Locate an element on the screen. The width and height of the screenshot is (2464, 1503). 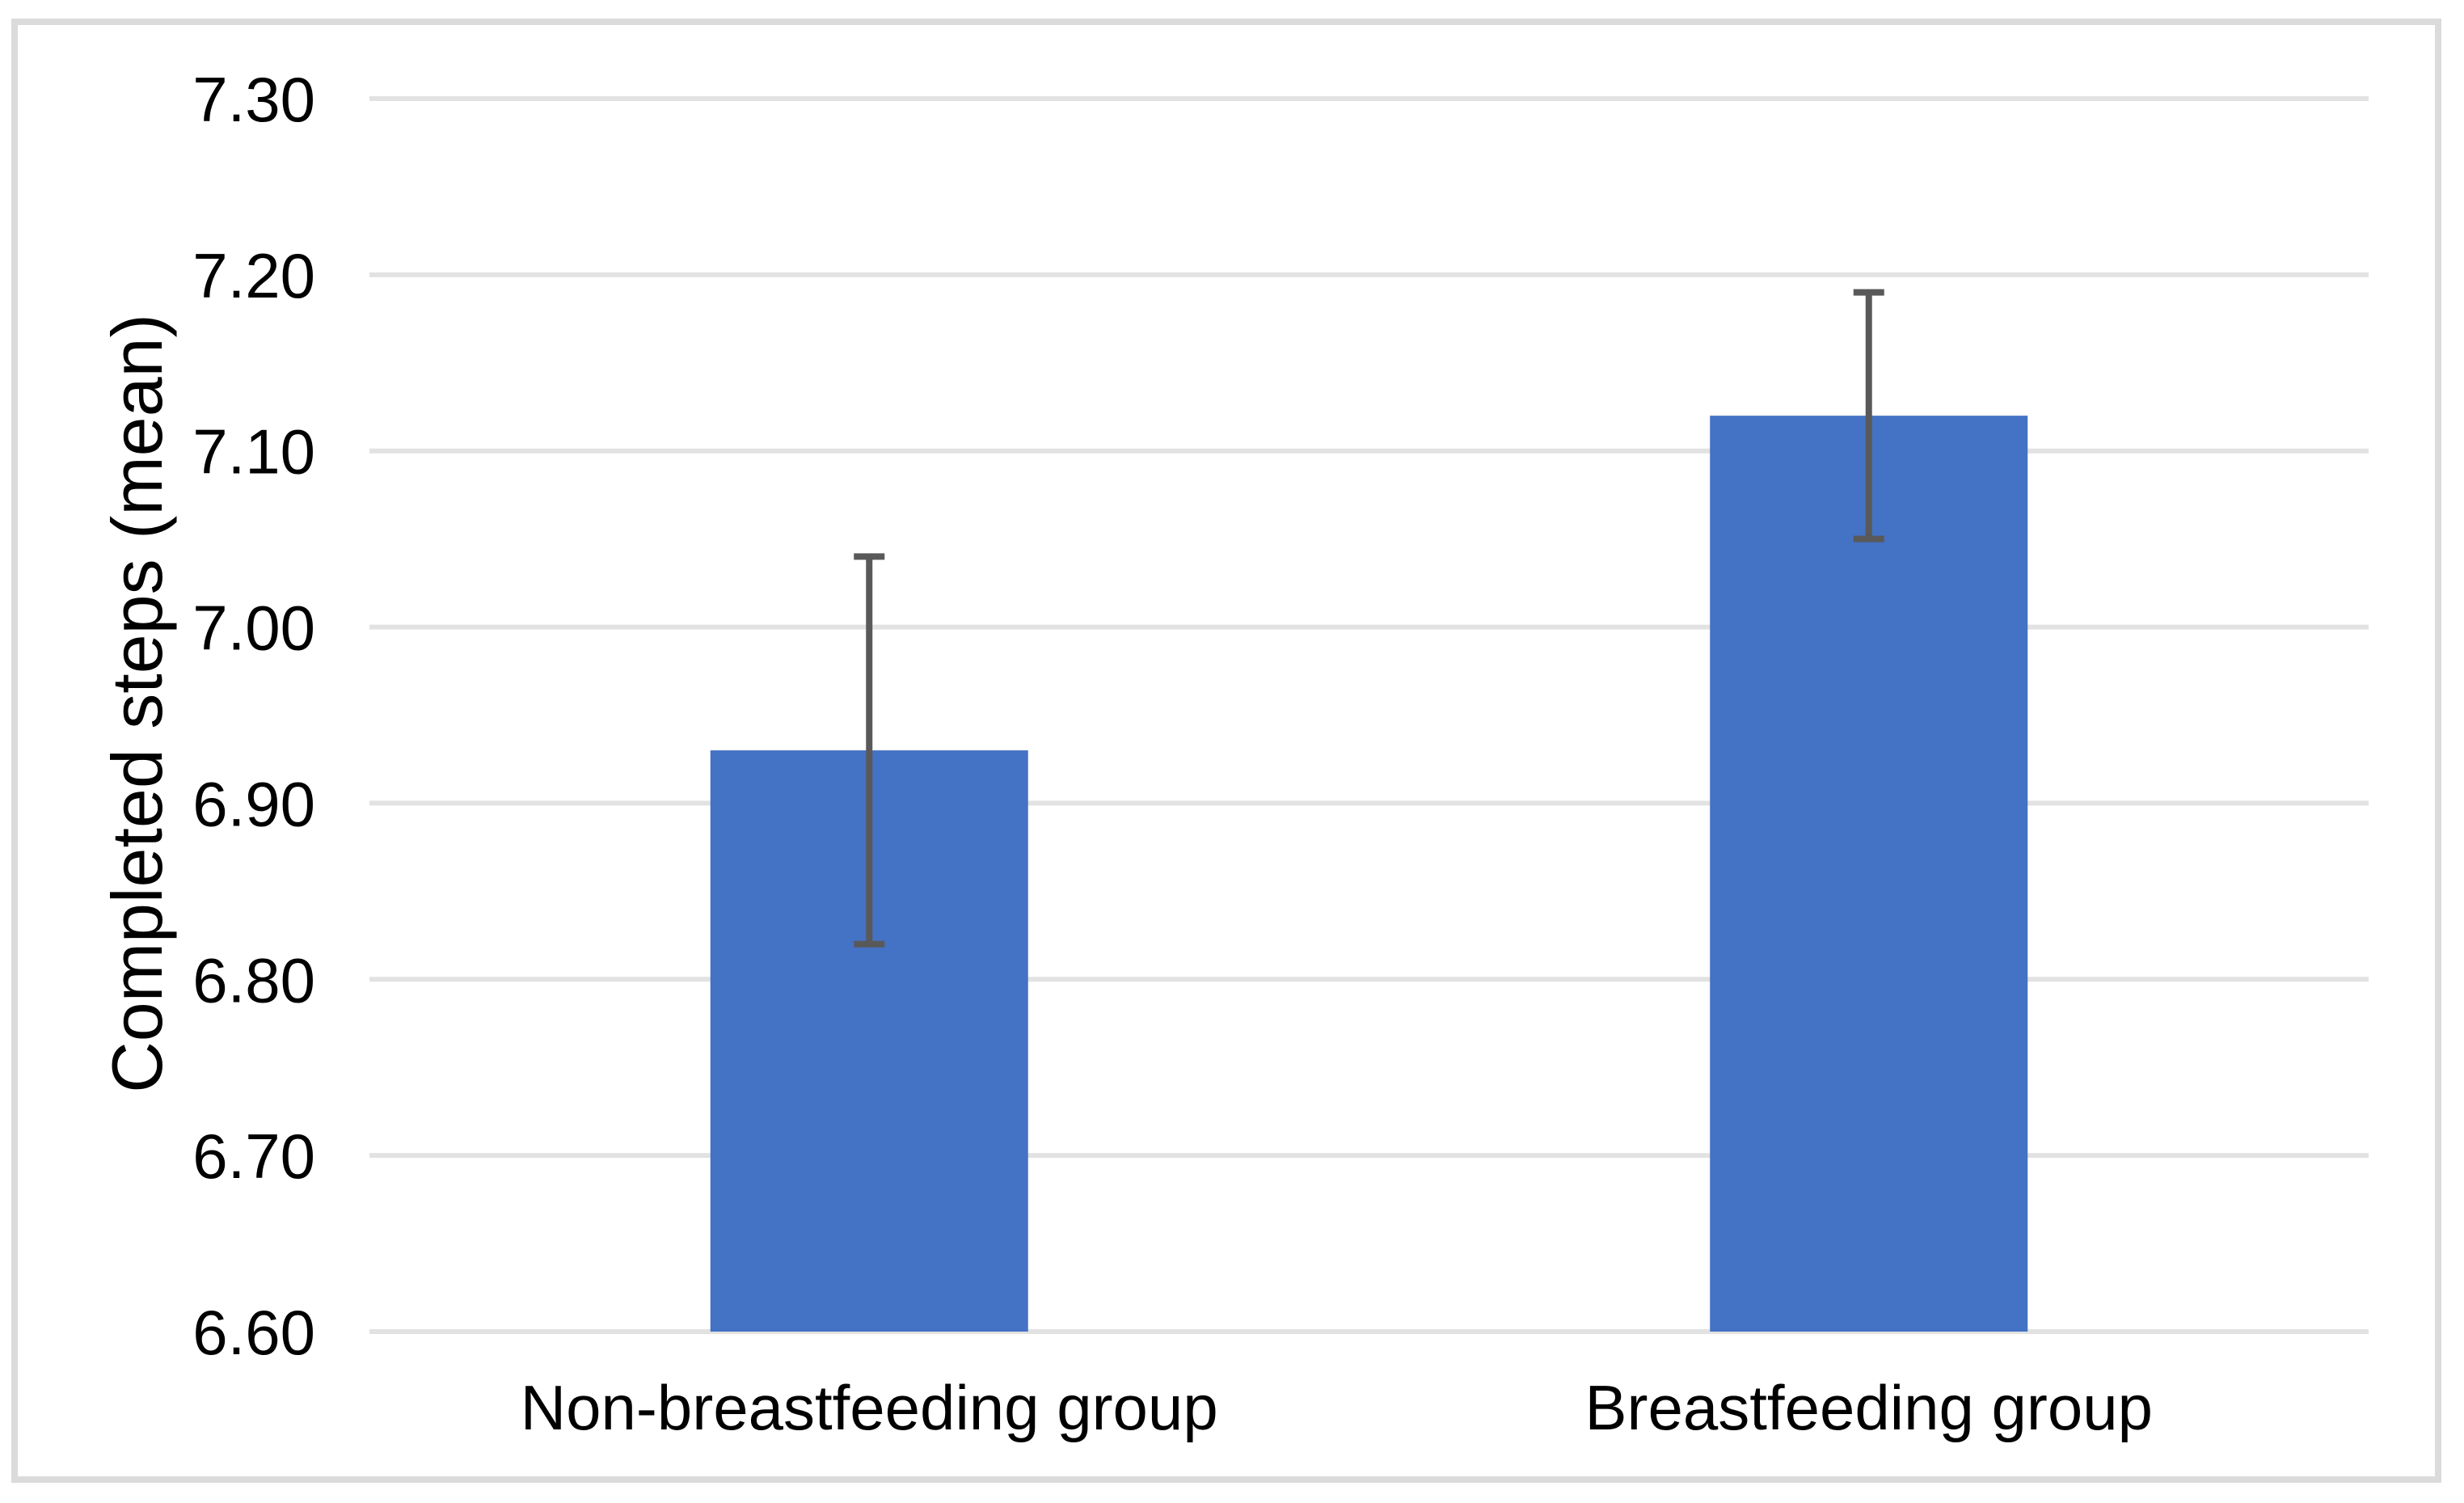
x-category-label: Breastfeeding group is located at coordinates (1870, 1407).